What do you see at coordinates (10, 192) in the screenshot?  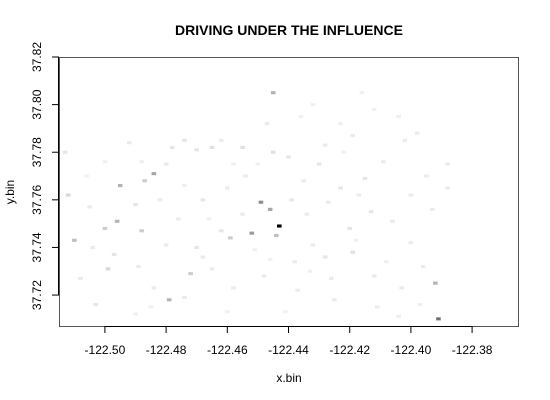 I see `y-axis-title: y.bin` at bounding box center [10, 192].